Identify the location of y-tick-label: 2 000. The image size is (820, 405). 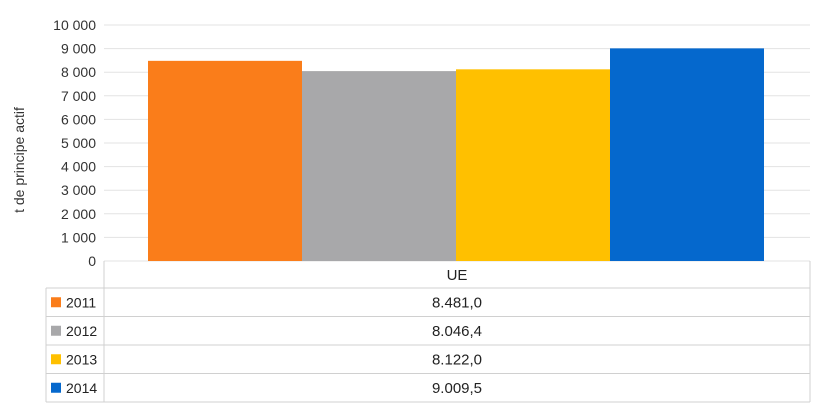
(78, 214).